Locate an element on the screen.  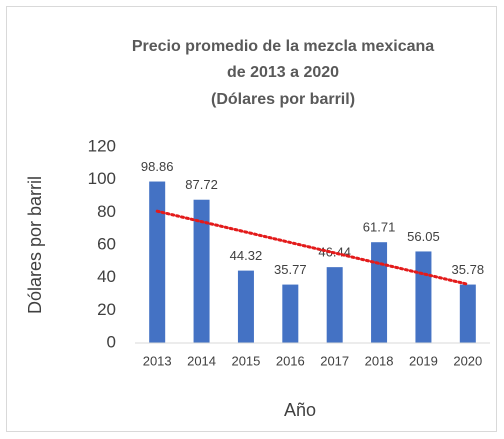
y-tick-label: 100 is located at coordinates (102, 178).